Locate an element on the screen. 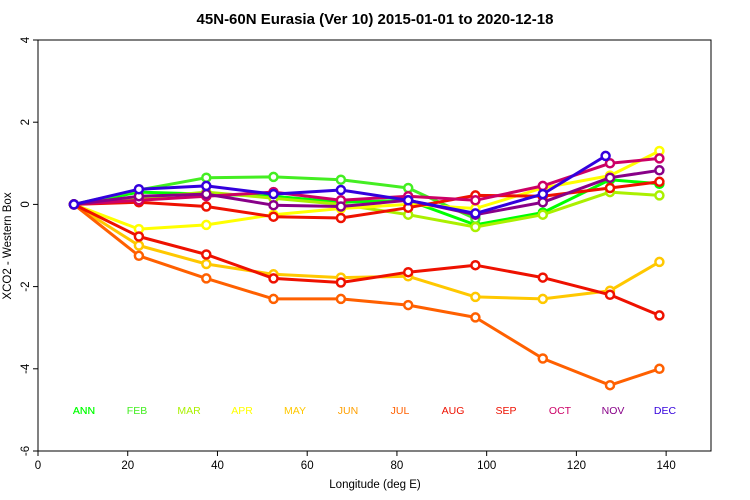 This screenshot has width=750, height=500. legend-entry: DEC is located at coordinates (665, 411).